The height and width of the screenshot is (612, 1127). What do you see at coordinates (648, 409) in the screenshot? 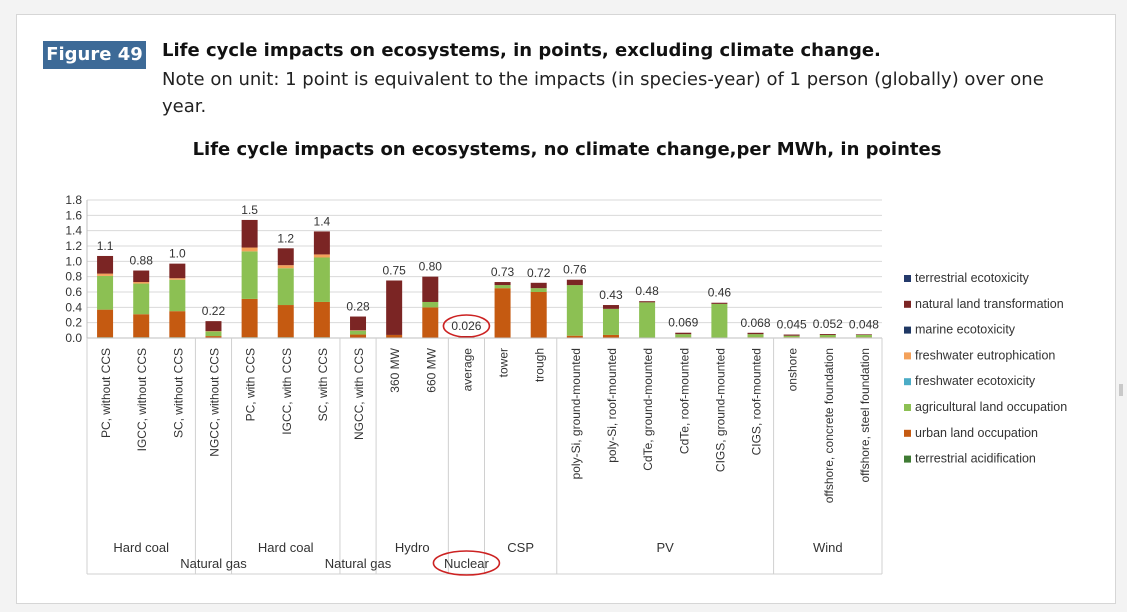
I see `category-label: CdTe, ground-mounted` at bounding box center [648, 409].